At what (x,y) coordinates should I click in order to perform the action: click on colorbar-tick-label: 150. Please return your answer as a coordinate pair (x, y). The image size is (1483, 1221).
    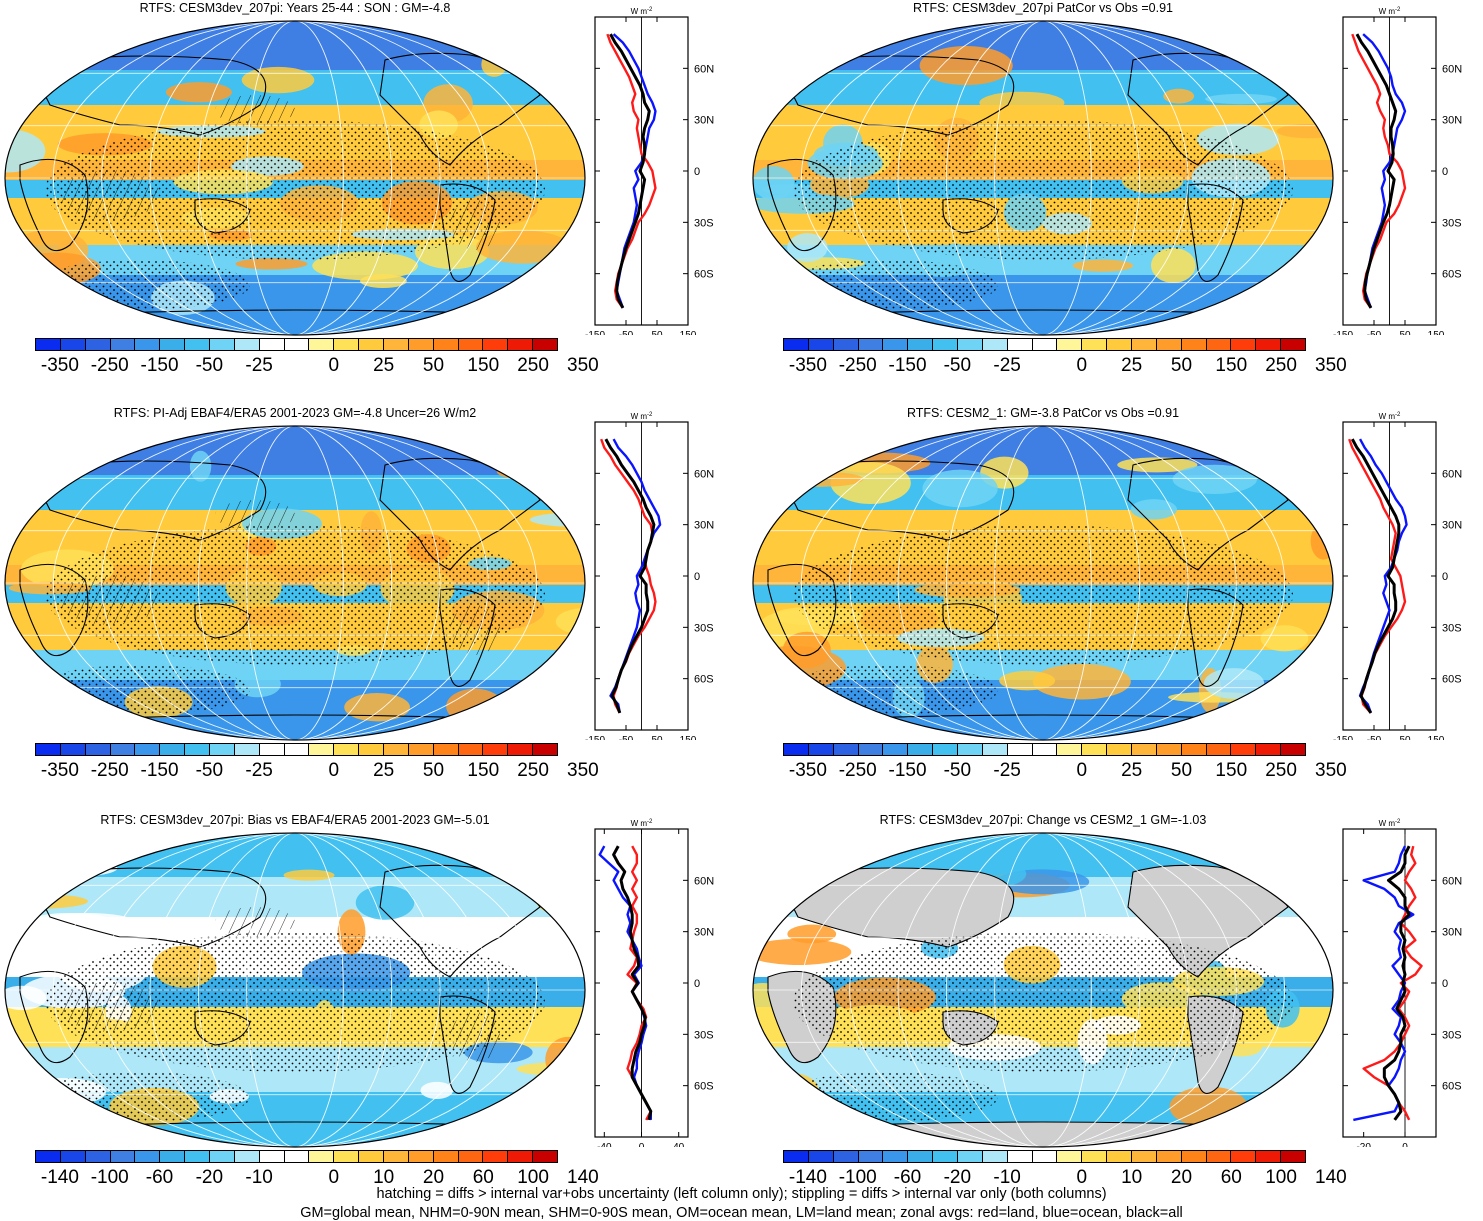
    Looking at the image, I should click on (483, 770).